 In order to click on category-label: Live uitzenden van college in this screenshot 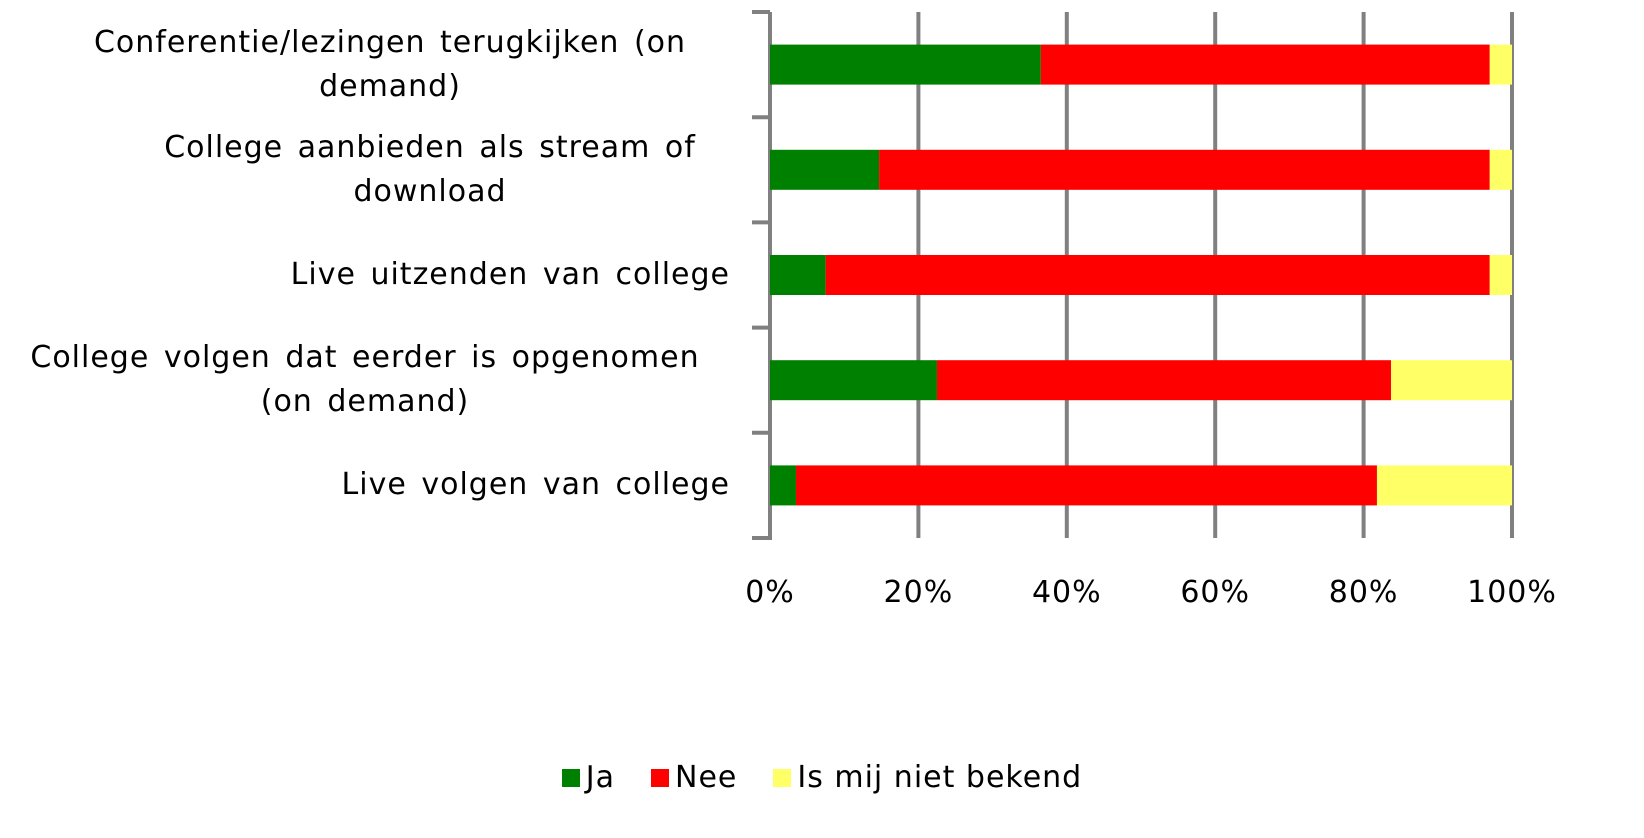, I will do `click(510, 274)`.